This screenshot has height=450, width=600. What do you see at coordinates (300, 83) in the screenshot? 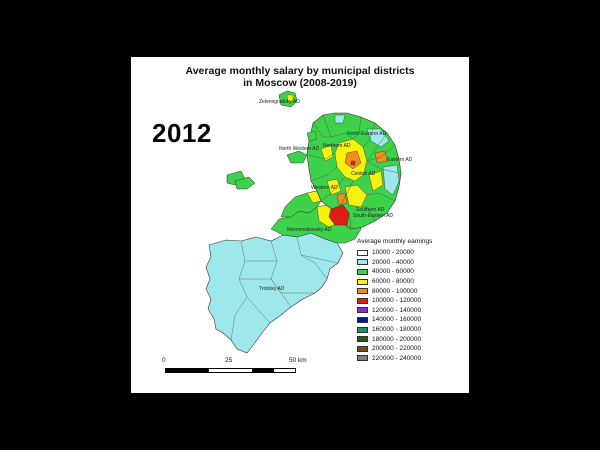
I see `map-title-line2: in Moscow (2008-2019)` at bounding box center [300, 83].